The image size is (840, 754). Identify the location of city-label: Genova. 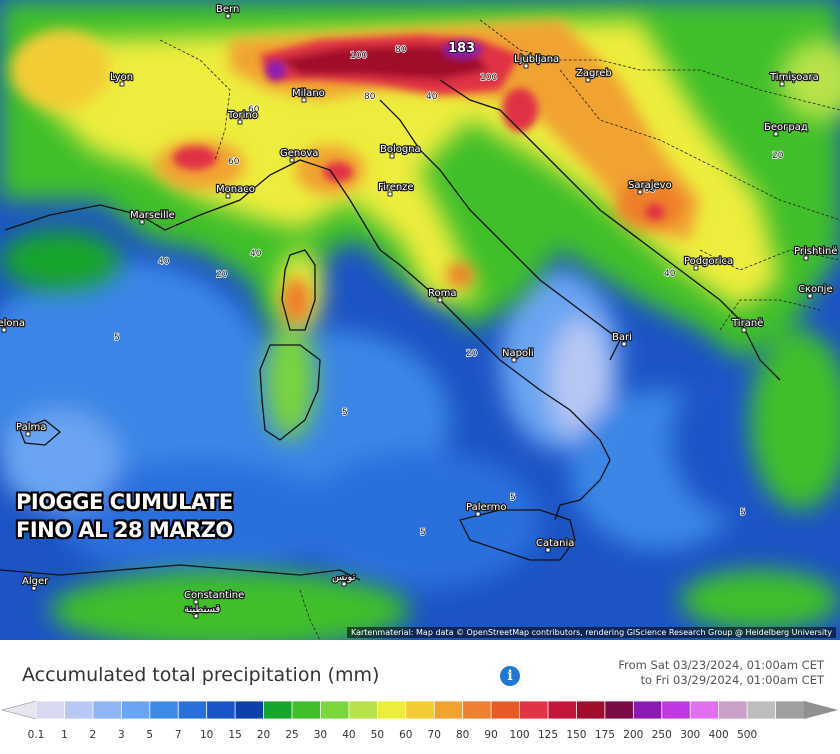
(299, 153).